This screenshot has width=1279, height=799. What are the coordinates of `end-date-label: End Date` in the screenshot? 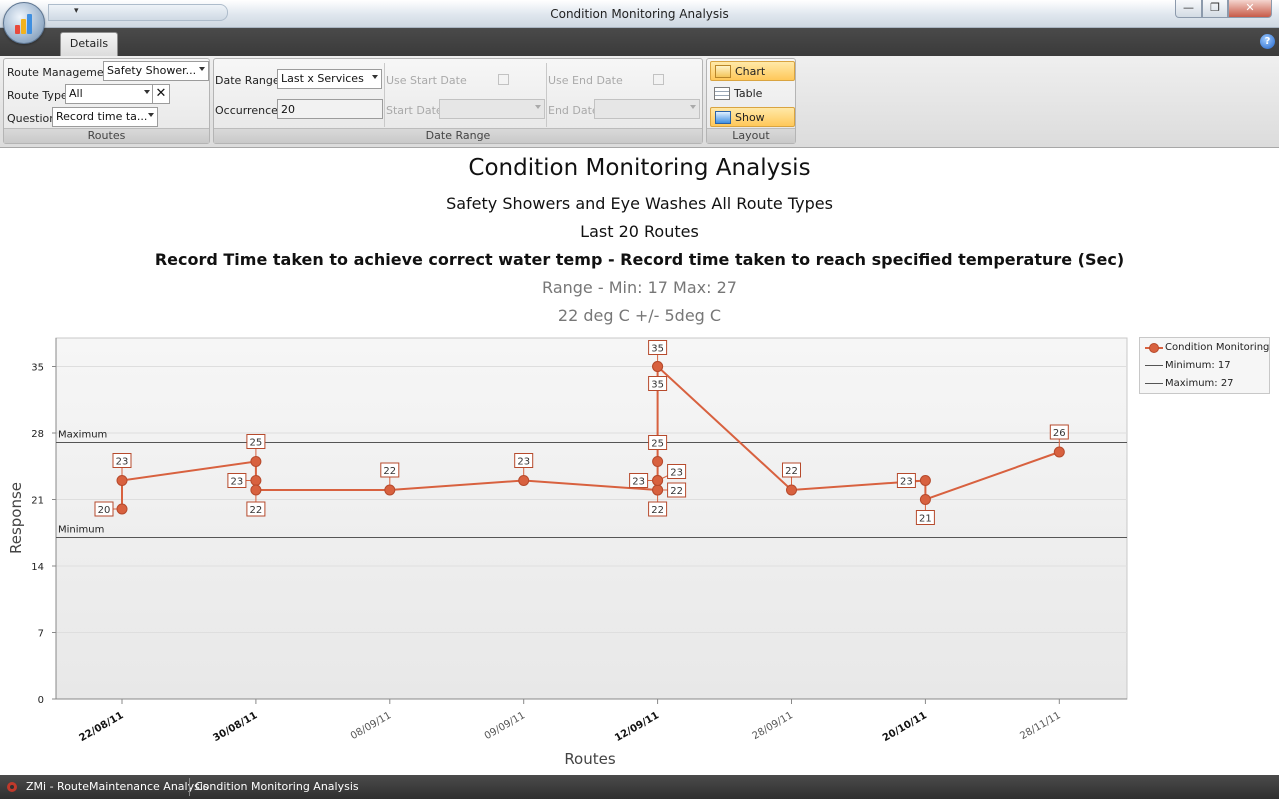 It's located at (573, 110).